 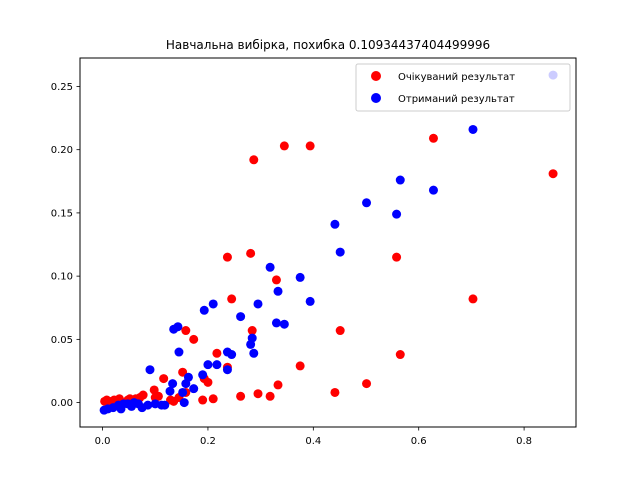 I want to click on legend: Очікуваний результат Отриманий результат, so click(x=463, y=87).